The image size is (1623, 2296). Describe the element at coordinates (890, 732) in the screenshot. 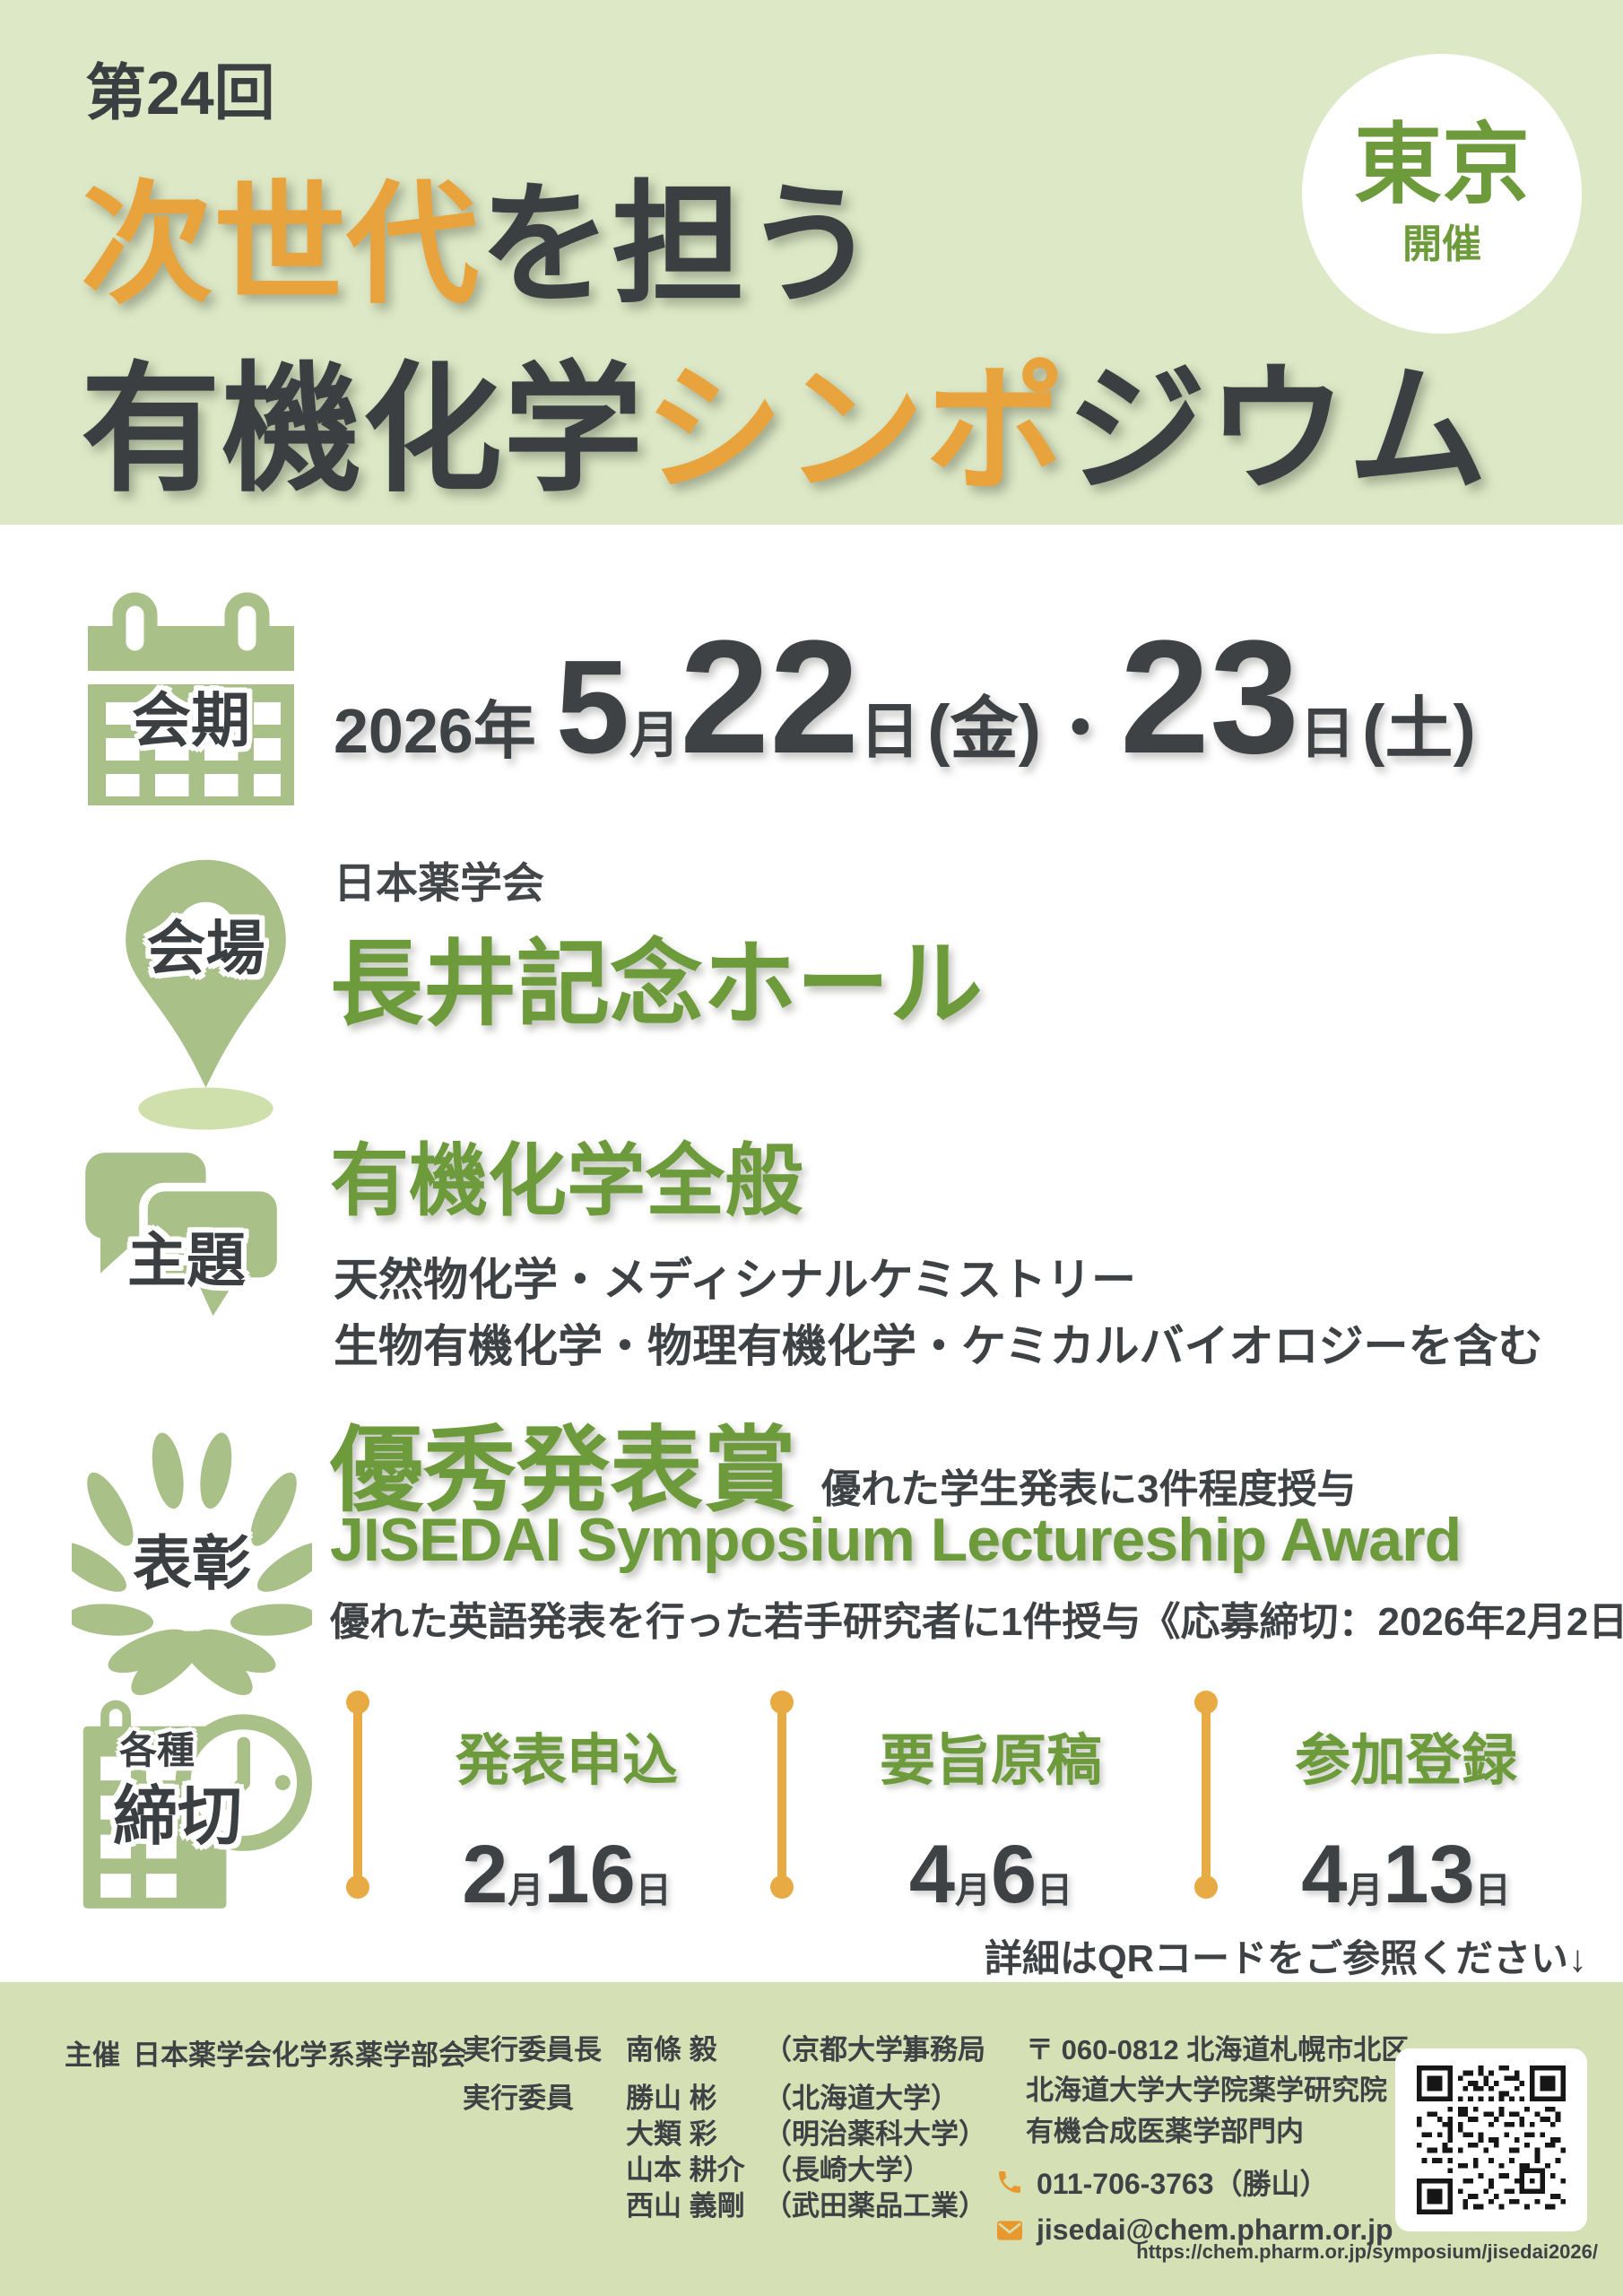

I see `session-day1-unit: 日` at that location.